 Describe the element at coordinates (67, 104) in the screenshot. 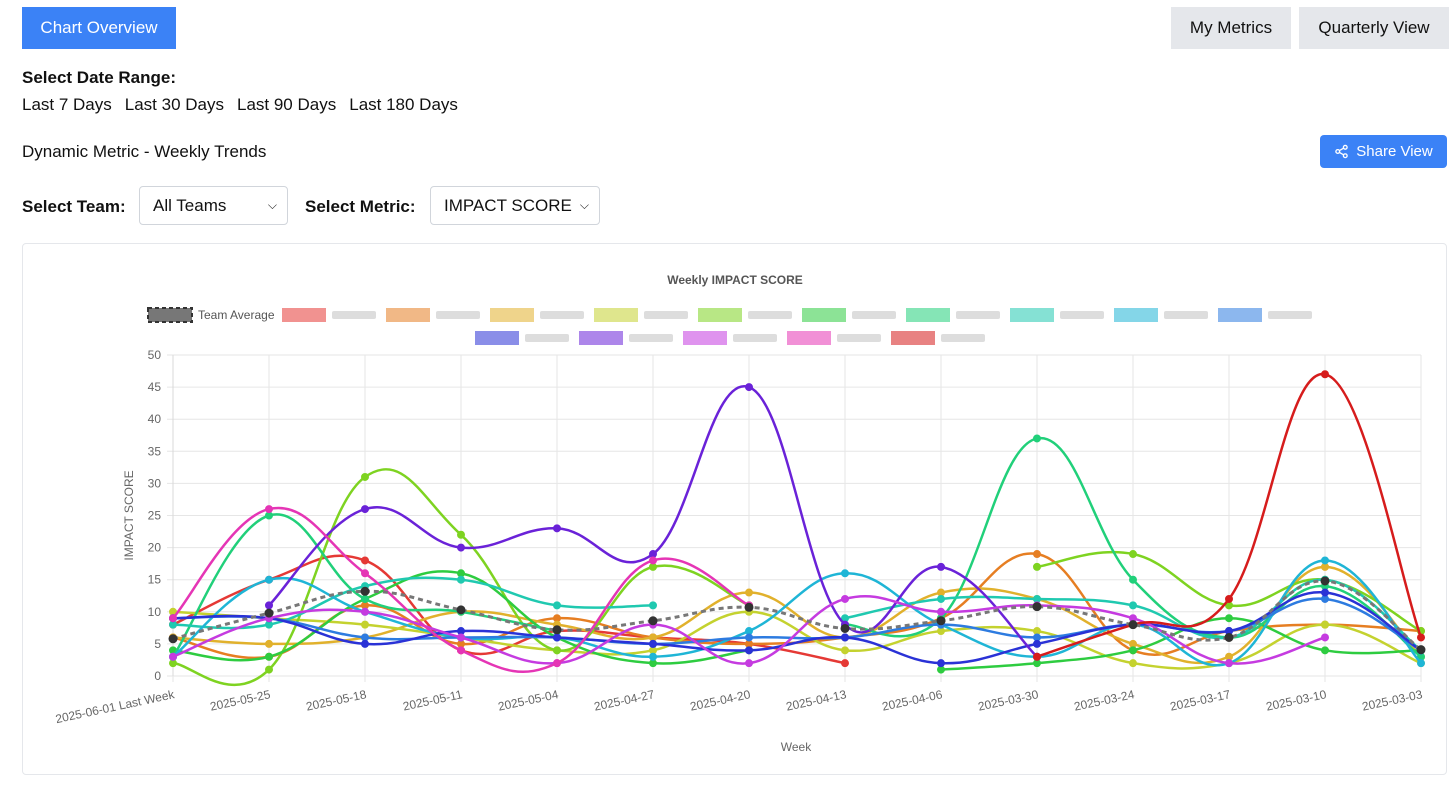

I see `range-option-7: Last 7 Days` at that location.